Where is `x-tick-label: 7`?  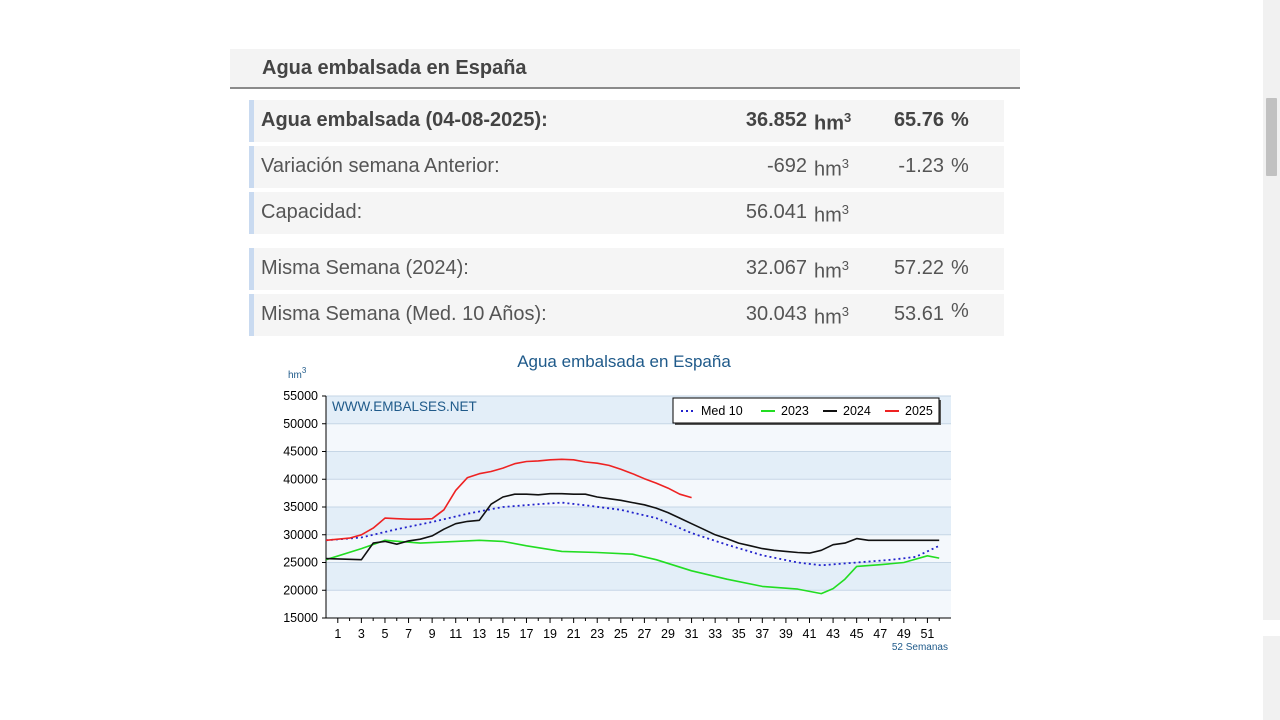 x-tick-label: 7 is located at coordinates (408, 634).